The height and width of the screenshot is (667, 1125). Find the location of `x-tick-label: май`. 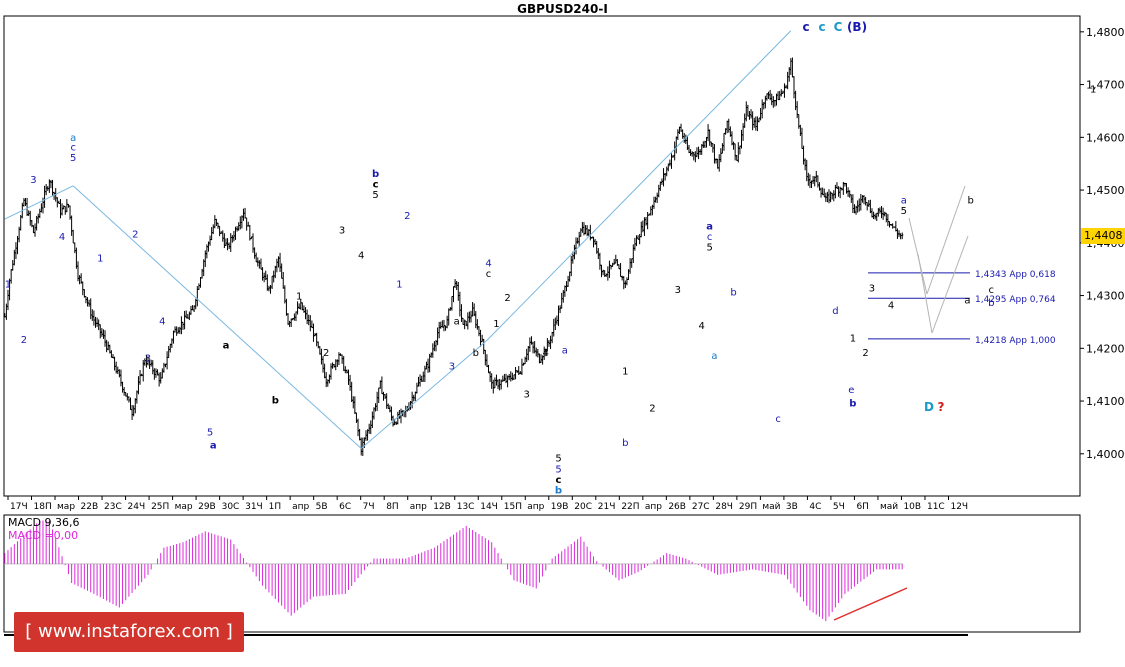

x-tick-label: май is located at coordinates (889, 507).